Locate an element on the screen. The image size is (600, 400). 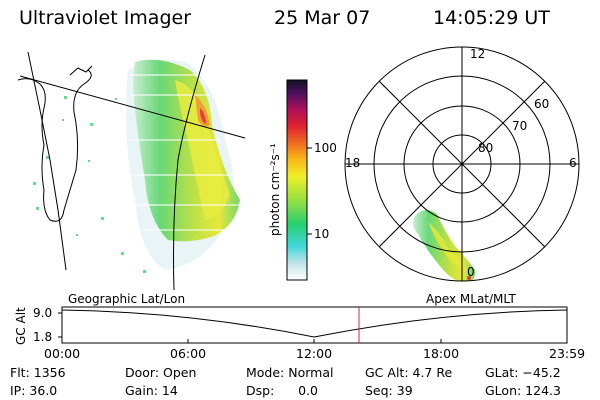
geographic-longitude: GLon: 124.3 is located at coordinates (523, 390).